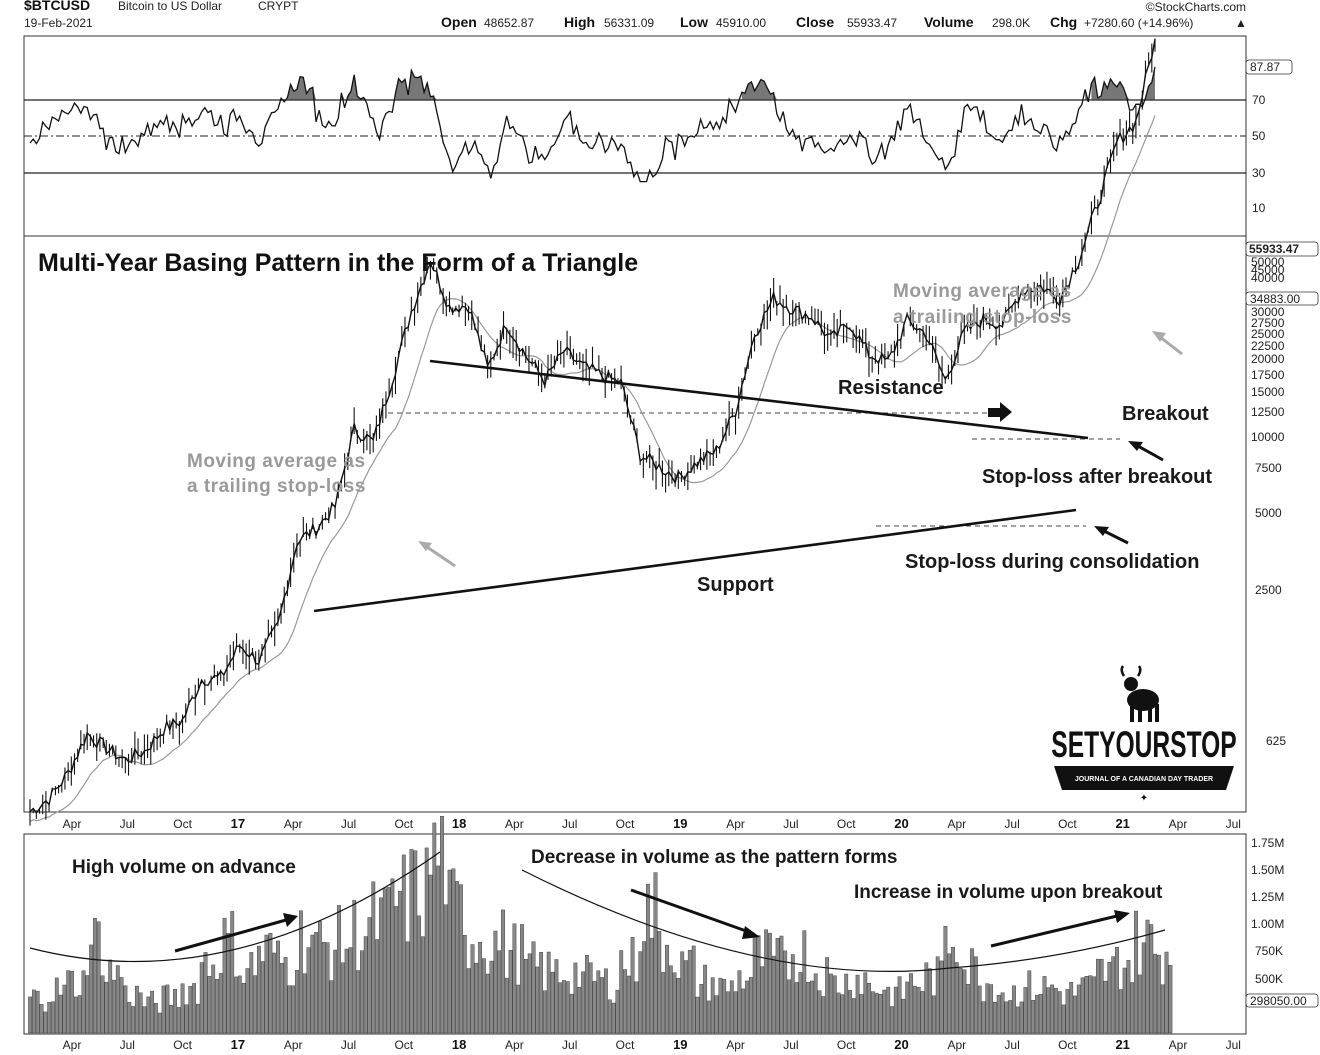 This screenshot has width=1320, height=1055. What do you see at coordinates (1144, 778) in the screenshot?
I see `logo-banner` at bounding box center [1144, 778].